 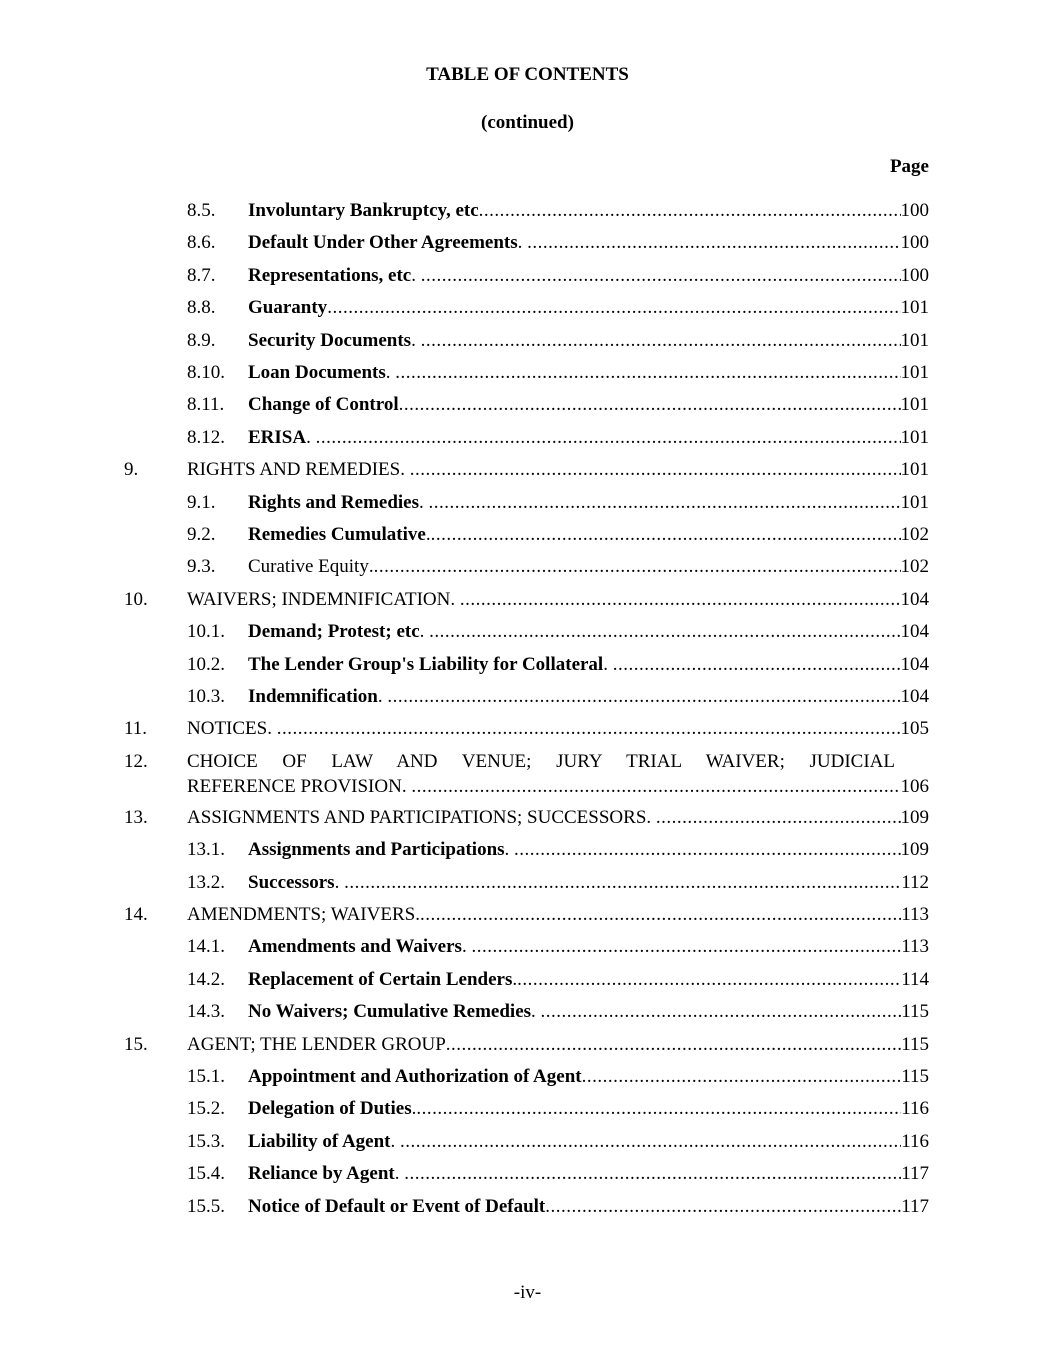 I want to click on page-number-footer: -iv-, so click(x=527, y=1292).